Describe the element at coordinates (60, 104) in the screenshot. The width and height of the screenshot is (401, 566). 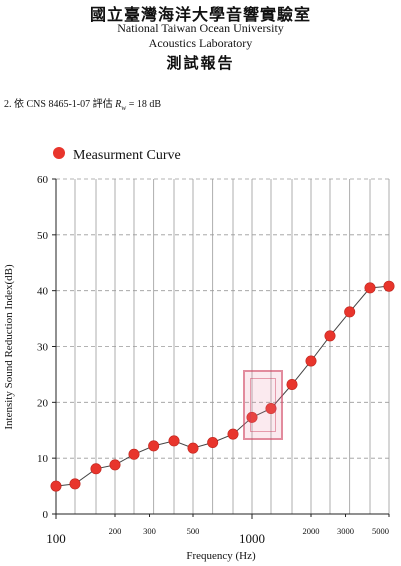
I see `rating-note-prefix: 2. 依 CNS 8465-1-07 評估` at that location.